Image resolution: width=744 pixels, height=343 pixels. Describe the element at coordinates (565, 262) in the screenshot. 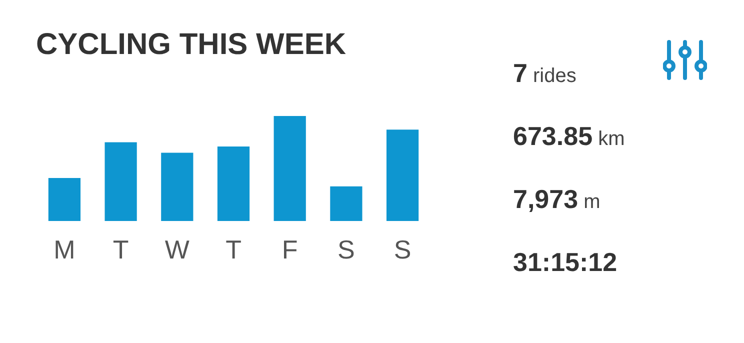

I see `text: 31:15:12` at that location.